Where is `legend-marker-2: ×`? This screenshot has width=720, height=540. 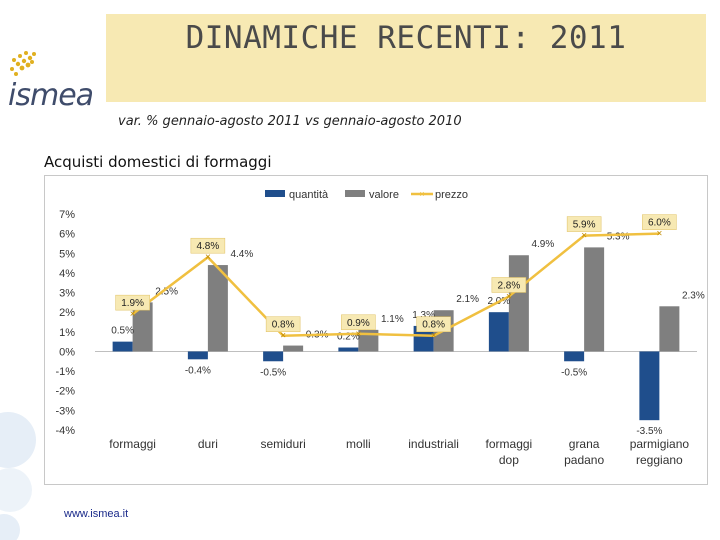 legend-marker-2: × is located at coordinates (421, 194).